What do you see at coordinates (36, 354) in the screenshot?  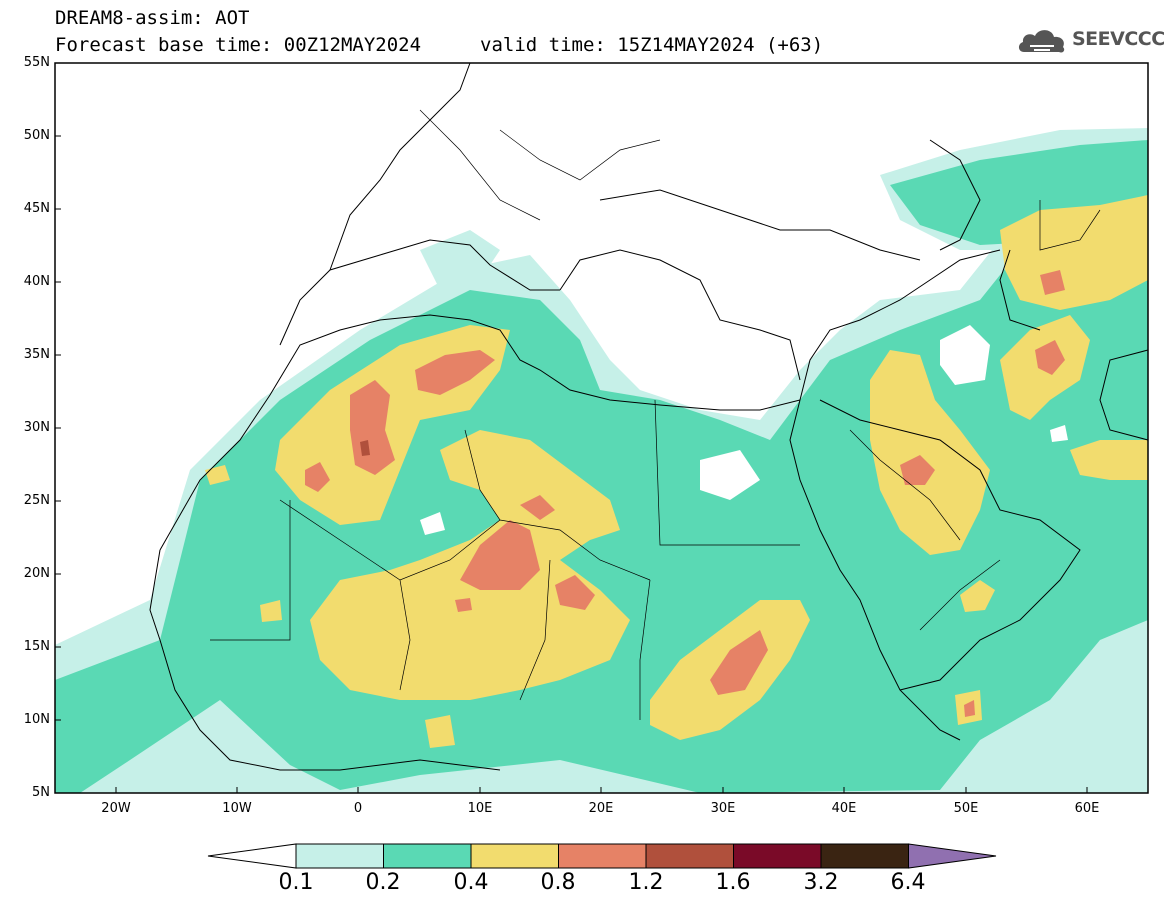 I see `lat-label: 35N` at bounding box center [36, 354].